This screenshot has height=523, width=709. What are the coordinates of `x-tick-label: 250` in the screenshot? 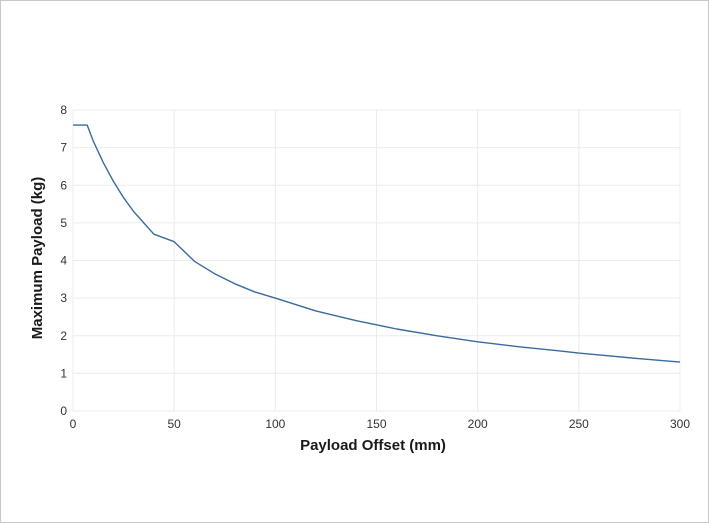 It's located at (579, 424).